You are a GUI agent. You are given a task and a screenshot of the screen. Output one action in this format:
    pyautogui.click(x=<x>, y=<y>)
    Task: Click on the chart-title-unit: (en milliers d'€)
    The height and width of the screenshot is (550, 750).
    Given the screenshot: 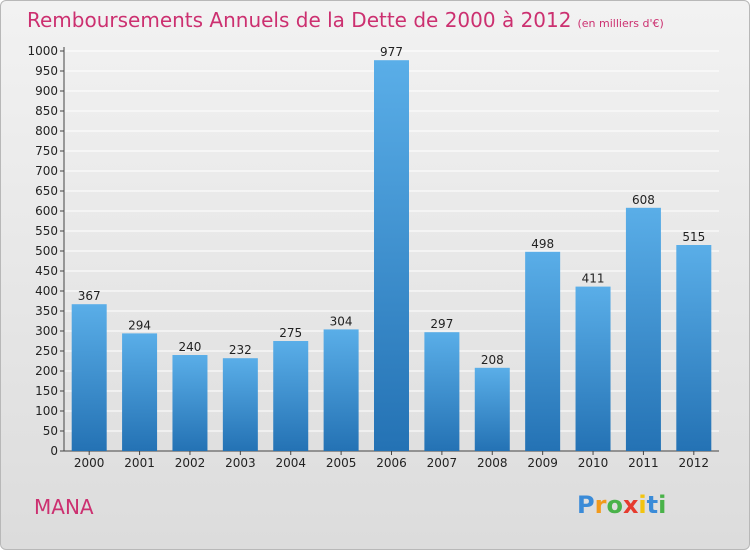 What is the action you would take?
    pyautogui.click(x=620, y=23)
    